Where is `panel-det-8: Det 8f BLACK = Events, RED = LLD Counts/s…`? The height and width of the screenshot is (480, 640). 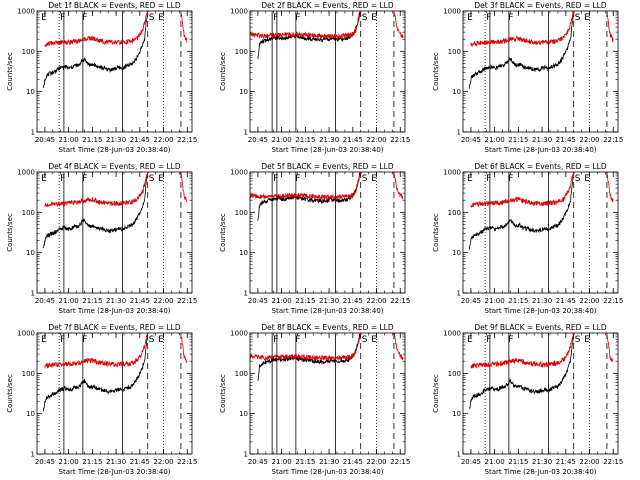 panel-det-8: Det 8f BLACK = Events, RED = LLD Counts/s… is located at coordinates (314, 399).